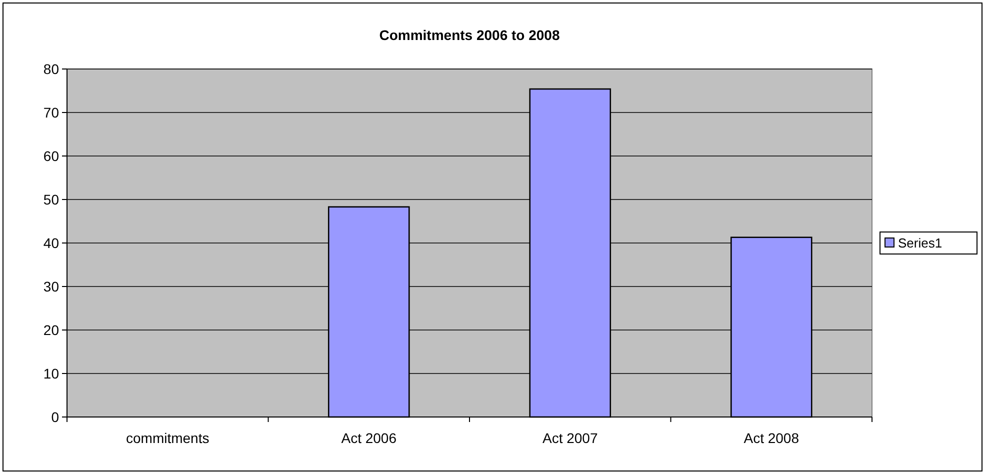 The image size is (985, 474). Describe the element at coordinates (570, 438) in the screenshot. I see `x-tick-label: Act 2007` at that location.